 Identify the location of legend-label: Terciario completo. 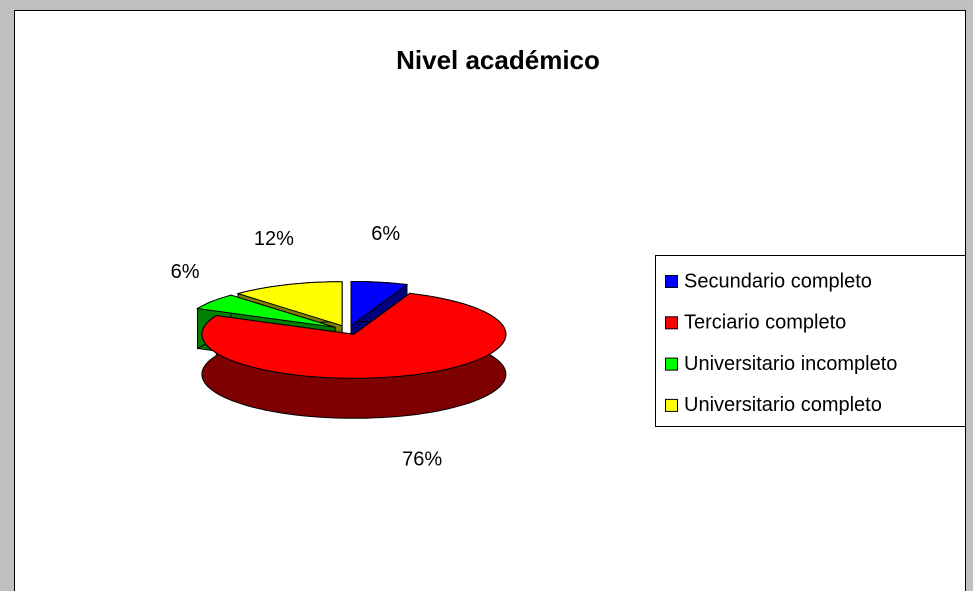
(765, 323).